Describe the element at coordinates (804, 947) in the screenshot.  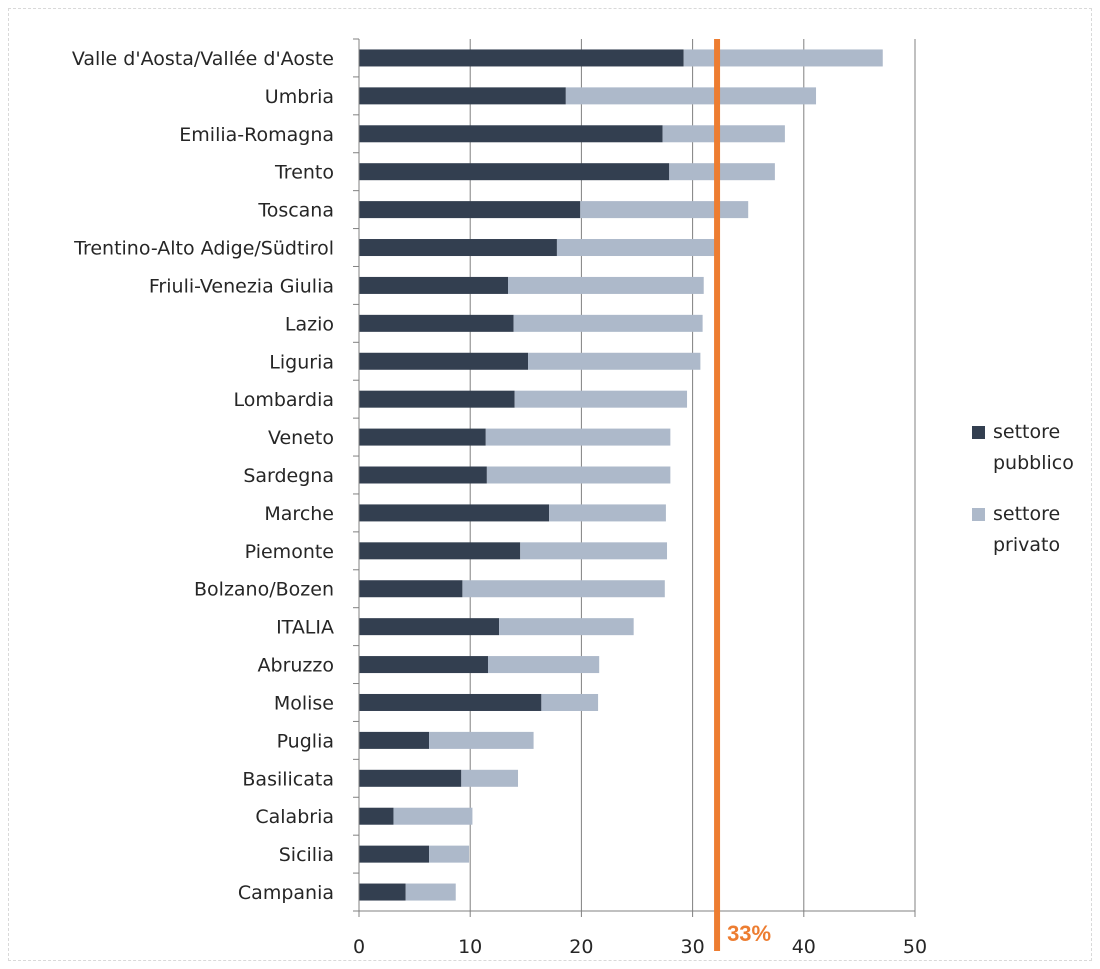
I see `x-tick-label: 40` at that location.